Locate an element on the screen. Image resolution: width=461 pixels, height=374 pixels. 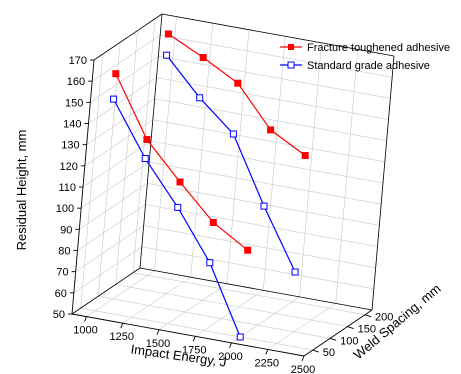
x-tick-label: 2000 is located at coordinates (230, 357).